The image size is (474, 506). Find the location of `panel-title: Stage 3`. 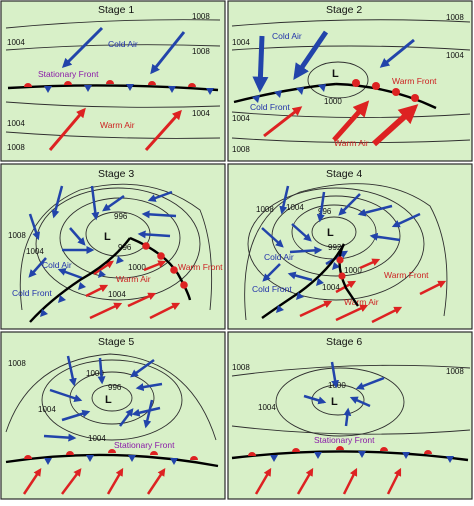

panel-title: Stage 3 is located at coordinates (116, 174).